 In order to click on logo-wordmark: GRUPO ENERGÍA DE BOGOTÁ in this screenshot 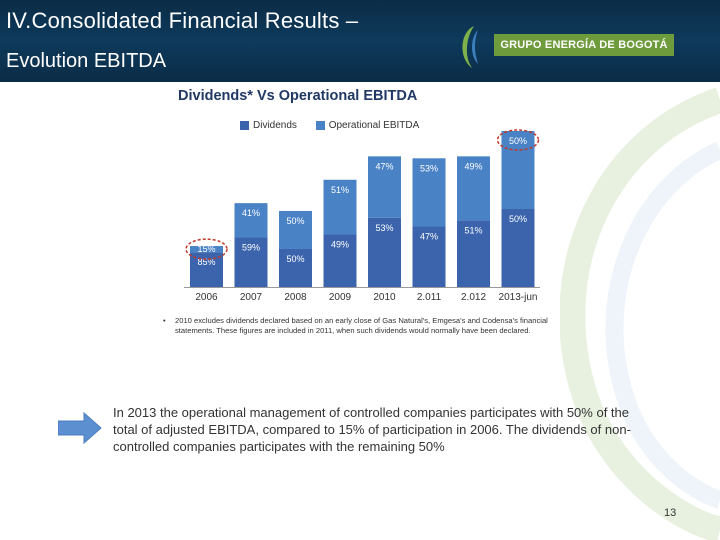, I will do `click(584, 45)`.